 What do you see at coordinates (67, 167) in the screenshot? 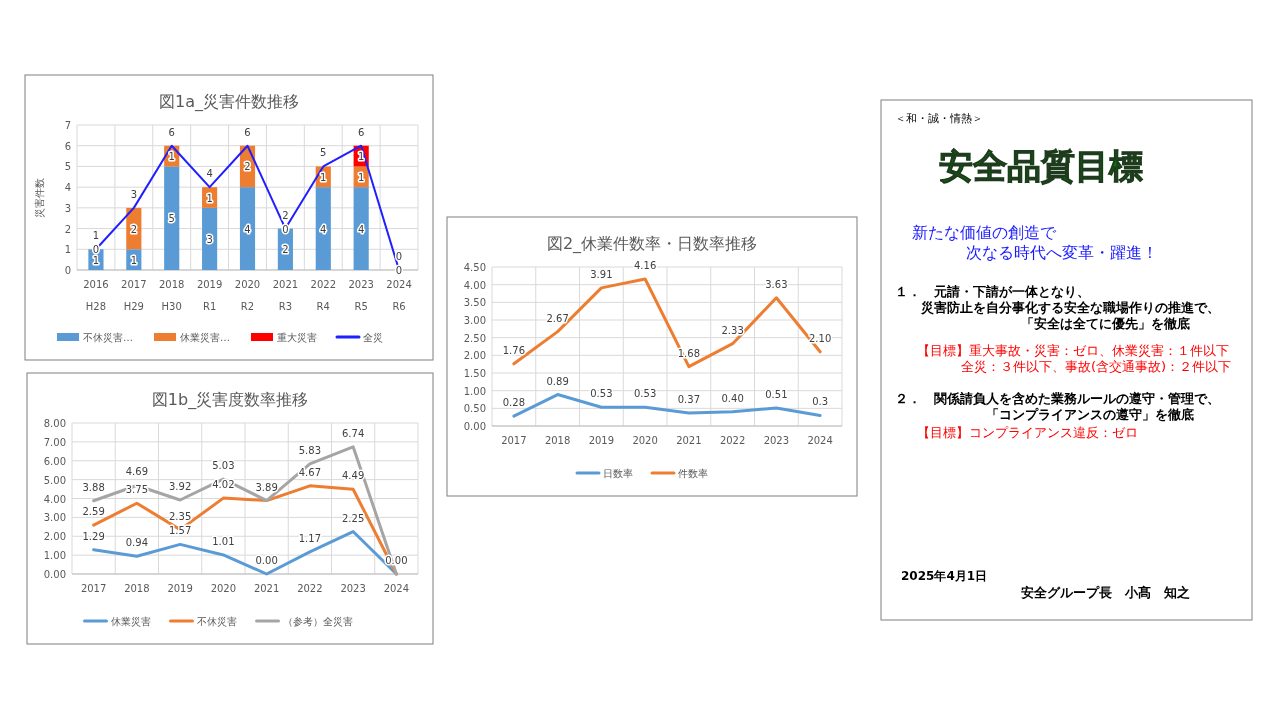
I see `y-tick-label: 5` at bounding box center [67, 167].